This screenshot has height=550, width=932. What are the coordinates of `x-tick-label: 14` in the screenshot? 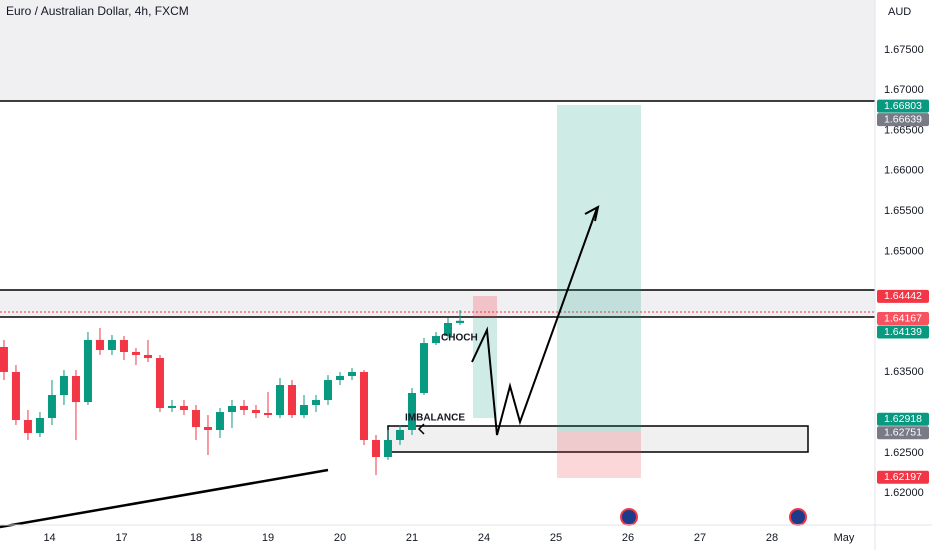 It's located at (49, 538).